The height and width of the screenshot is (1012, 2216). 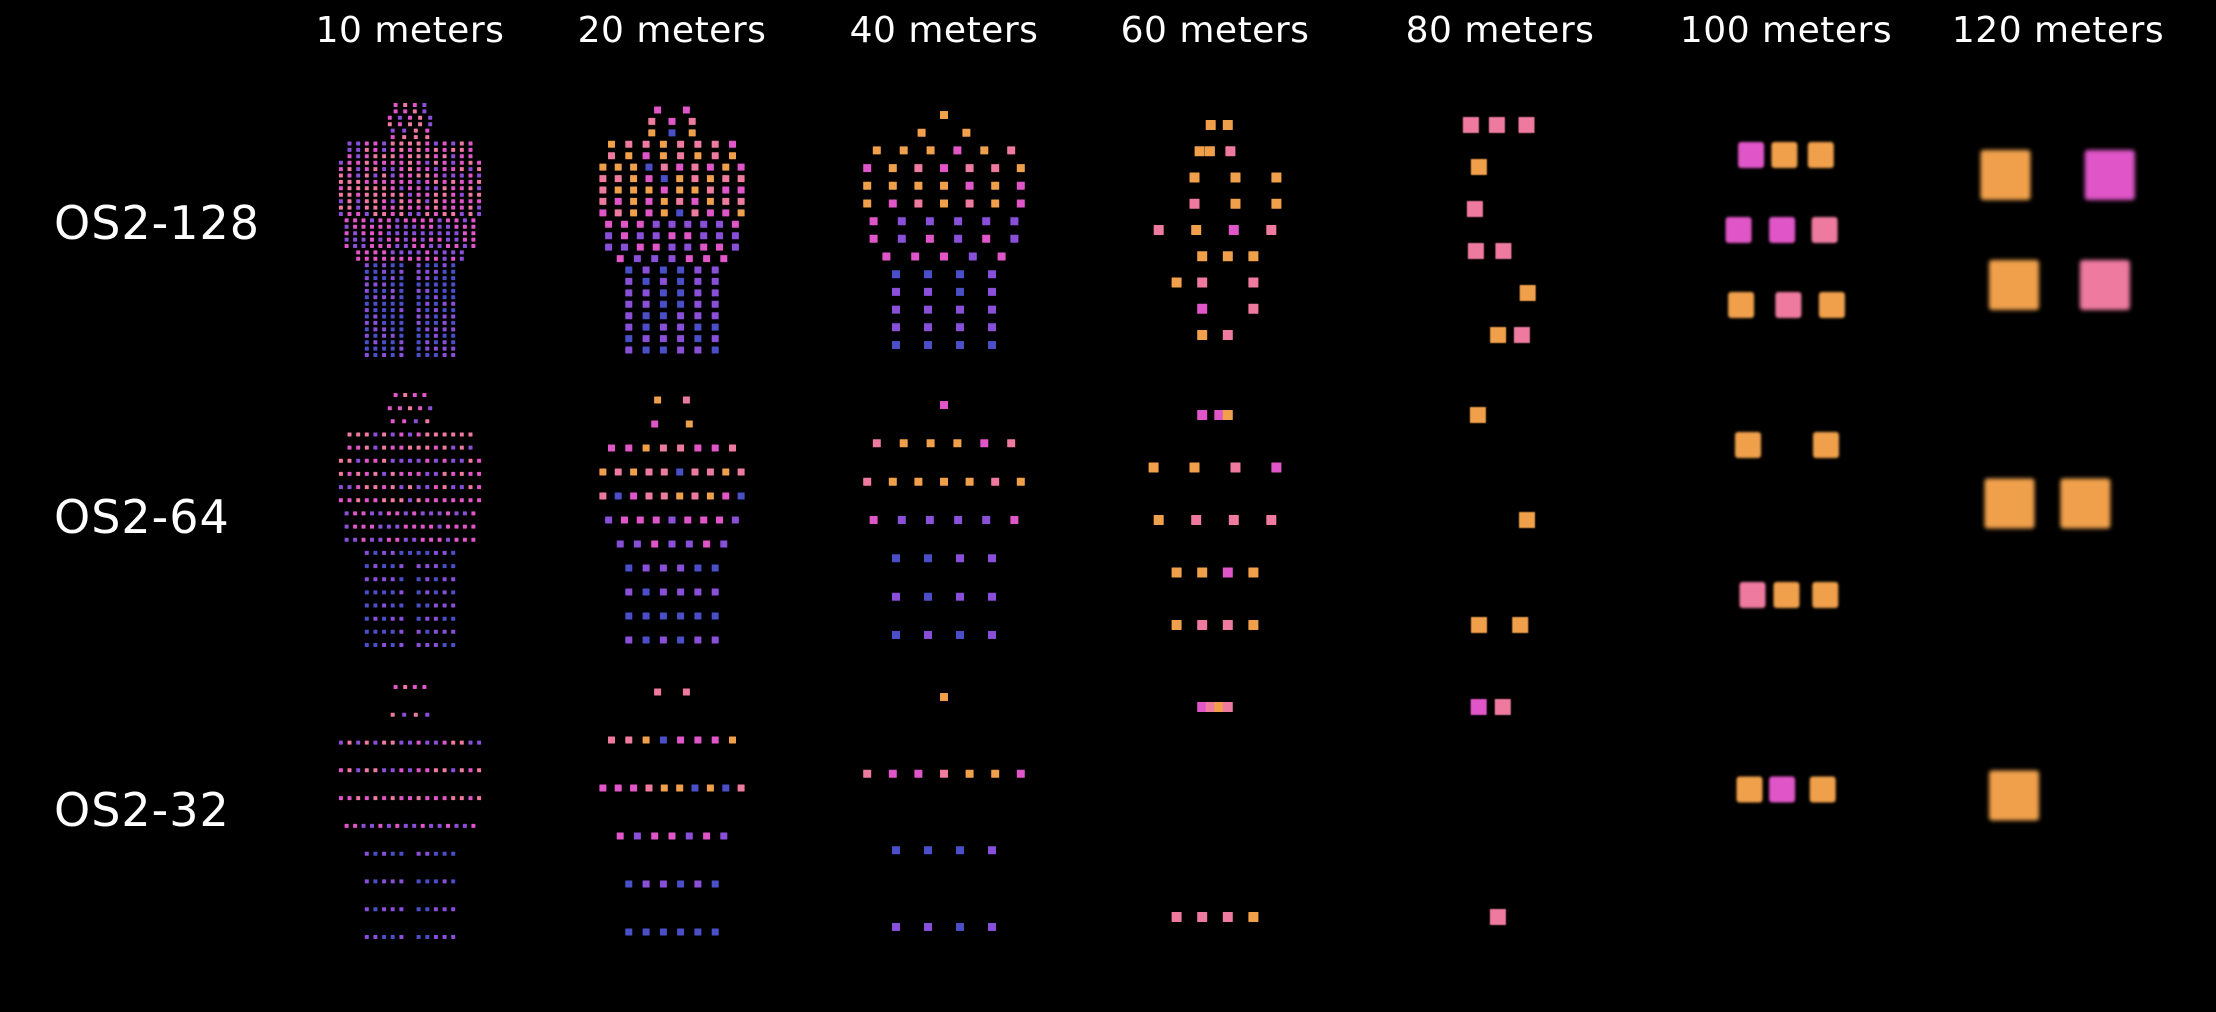 What do you see at coordinates (142, 810) in the screenshot?
I see `row-label-os2-32: OS2-32` at bounding box center [142, 810].